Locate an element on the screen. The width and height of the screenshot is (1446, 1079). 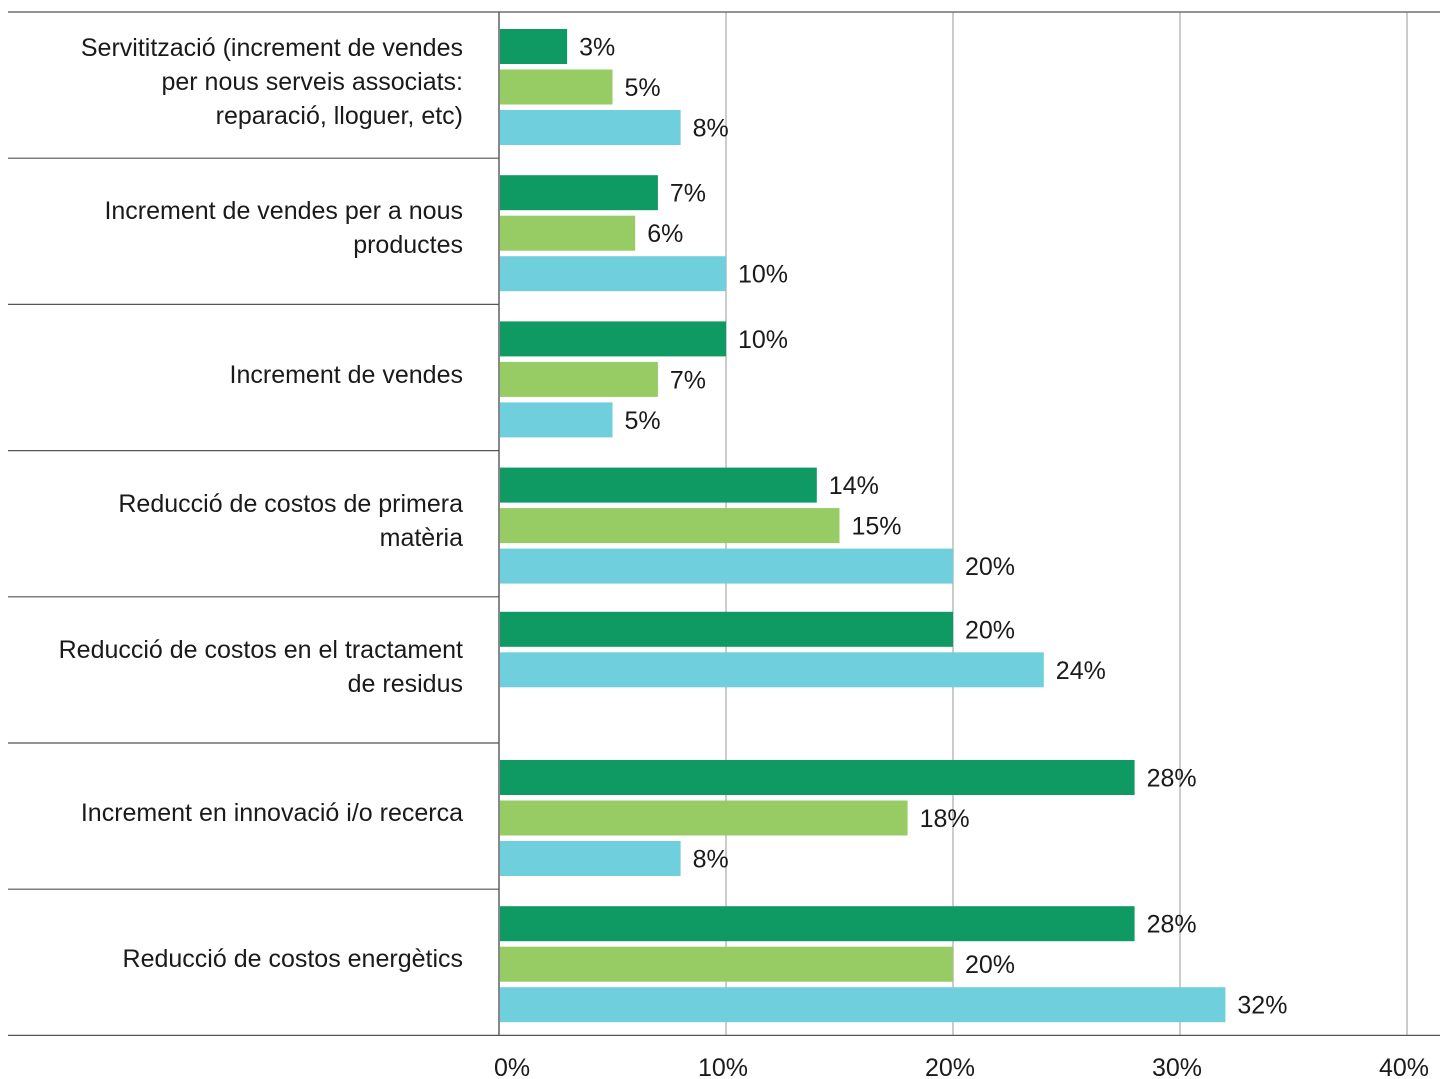
x-tick-label: 0% is located at coordinates (512, 1066).